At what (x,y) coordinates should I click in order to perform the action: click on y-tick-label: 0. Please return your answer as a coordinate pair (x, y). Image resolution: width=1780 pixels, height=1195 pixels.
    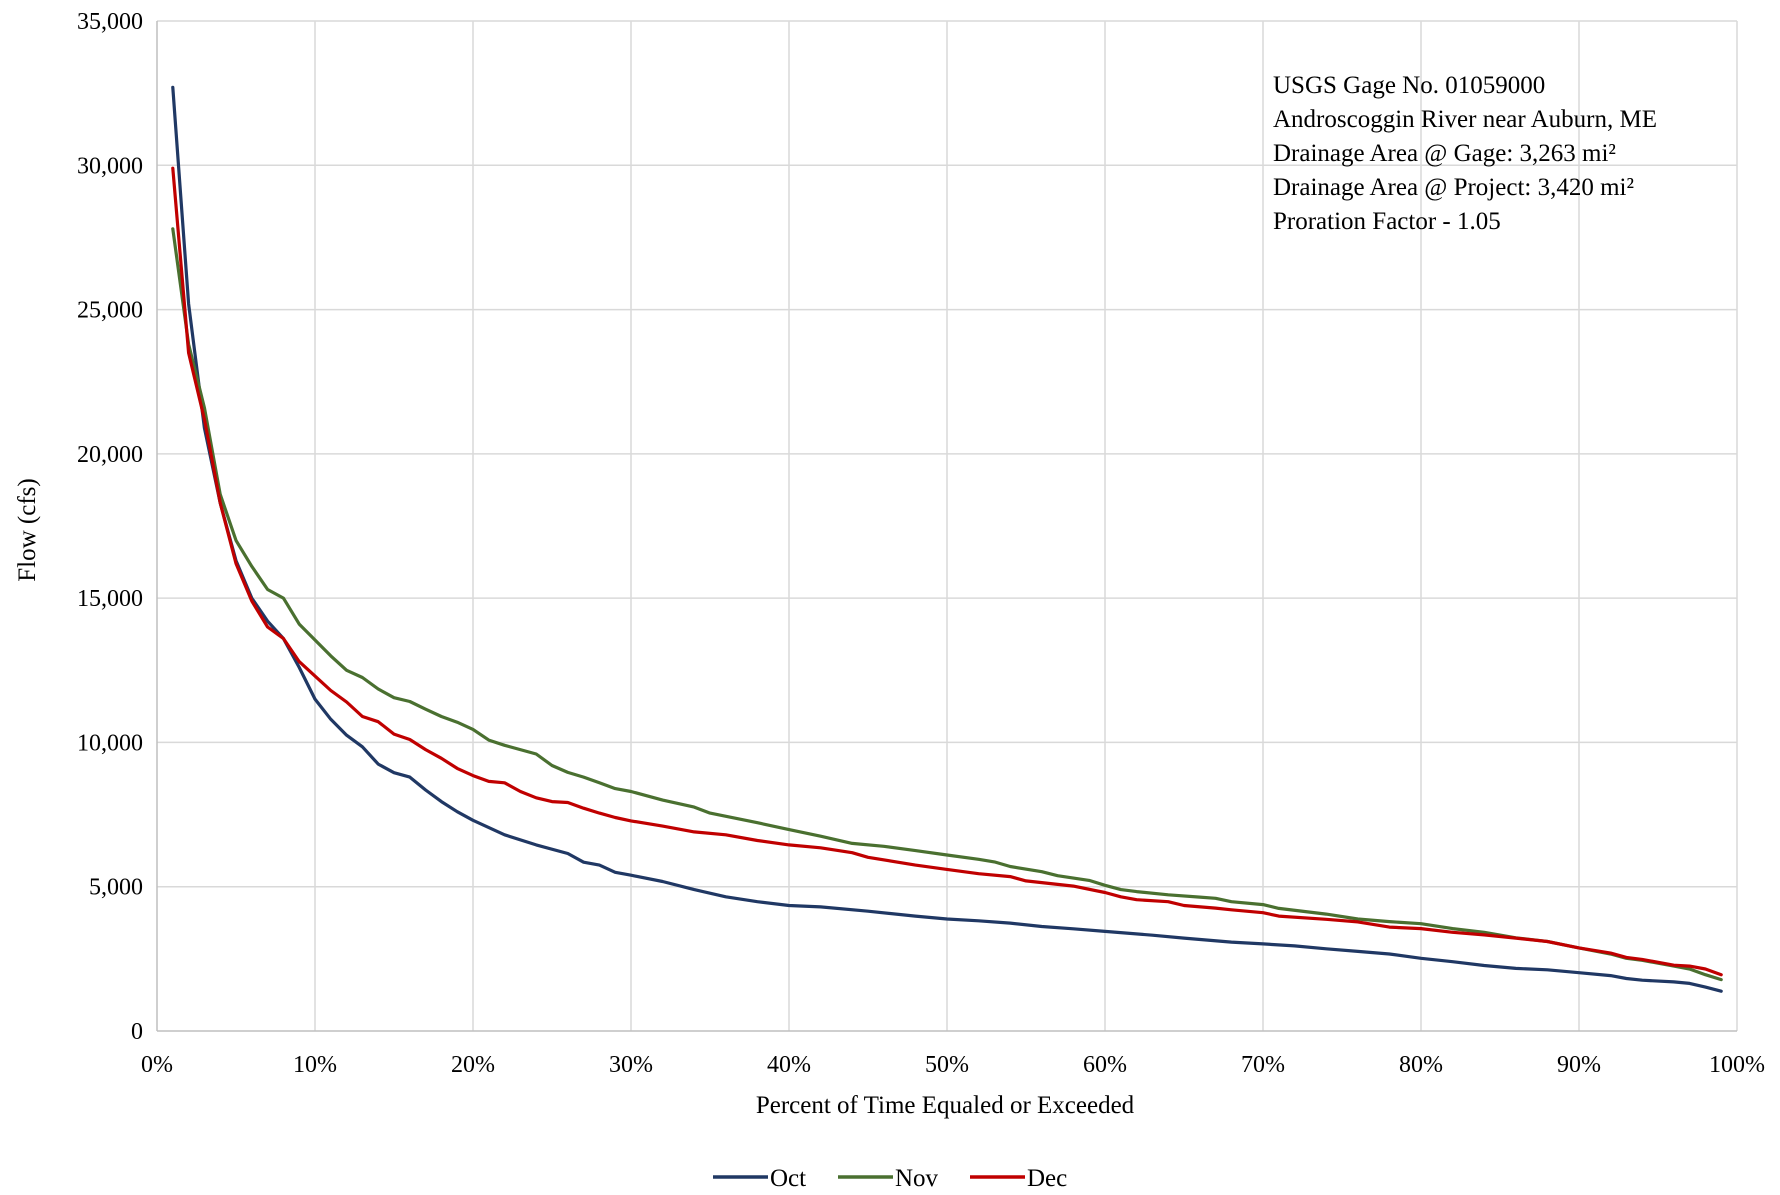
    Looking at the image, I should click on (137, 1032).